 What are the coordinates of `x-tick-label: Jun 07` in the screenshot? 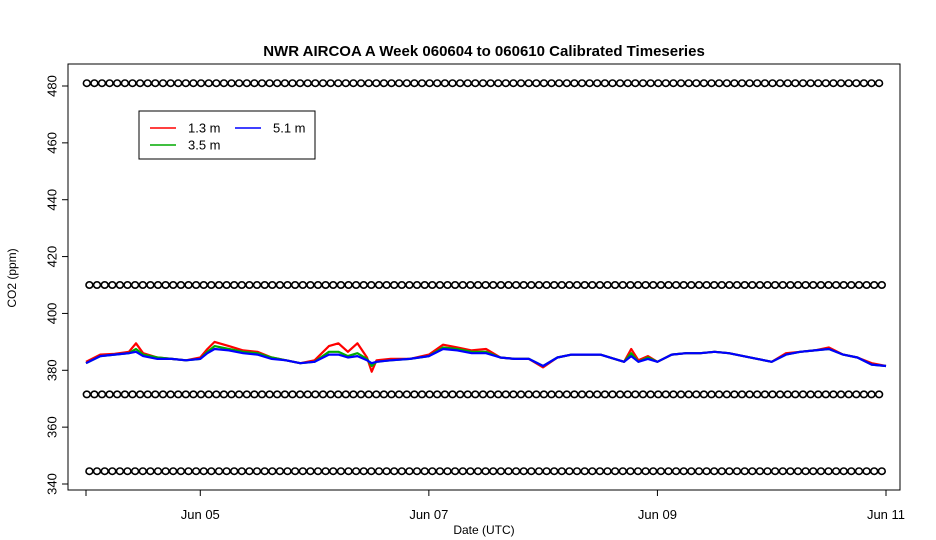 It's located at (428, 514).